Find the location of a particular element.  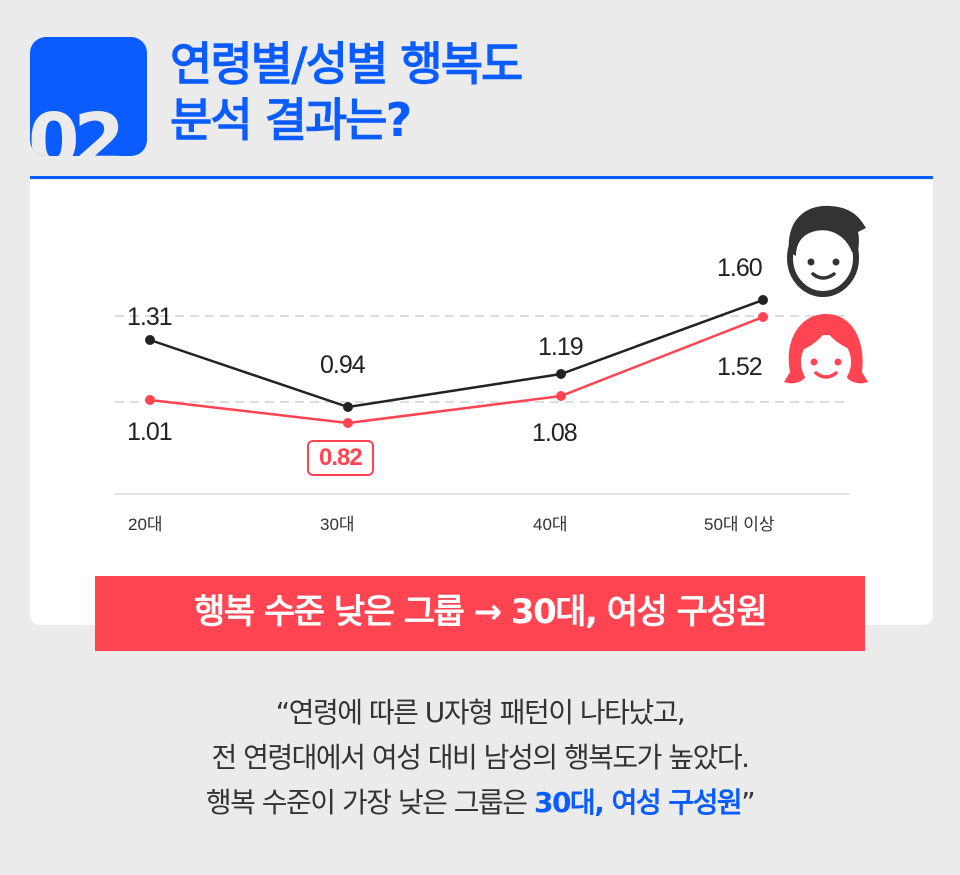

quote-line-3: 행복 수준이 가장 낮은 그룹은 30대, 여성 구성원” is located at coordinates (480, 802).